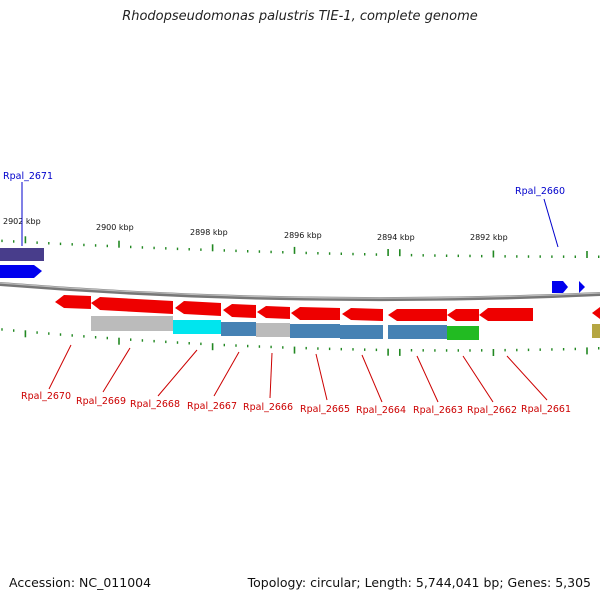  Describe the element at coordinates (292, 270) in the screenshot. I see `forward-strand` at that location.